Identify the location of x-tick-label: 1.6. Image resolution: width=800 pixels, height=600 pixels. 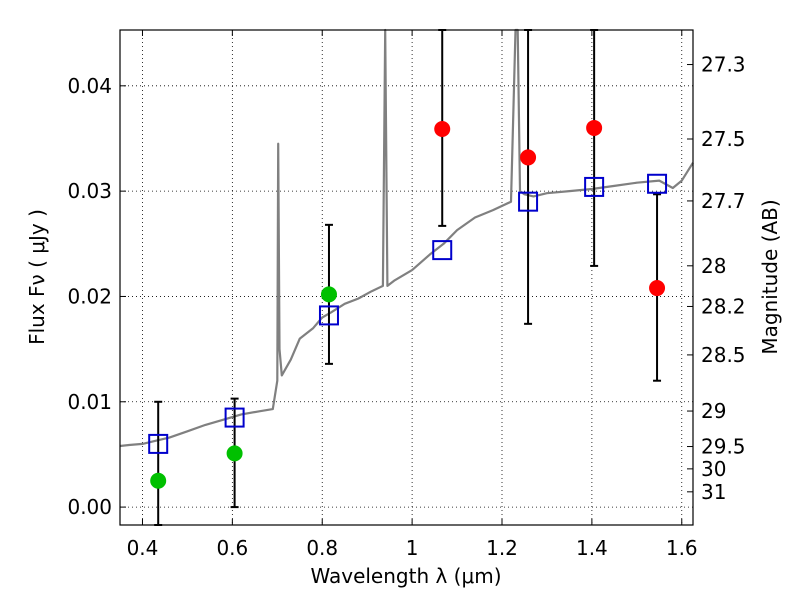
(682, 548).